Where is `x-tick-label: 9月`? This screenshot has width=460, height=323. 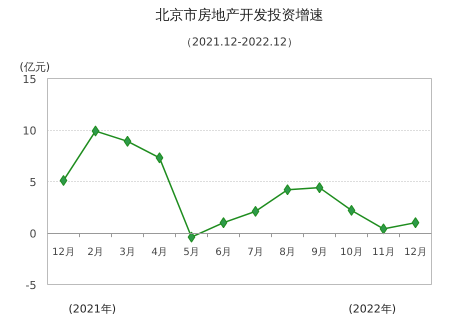
x-tick-label: 9月 is located at coordinates (319, 252).